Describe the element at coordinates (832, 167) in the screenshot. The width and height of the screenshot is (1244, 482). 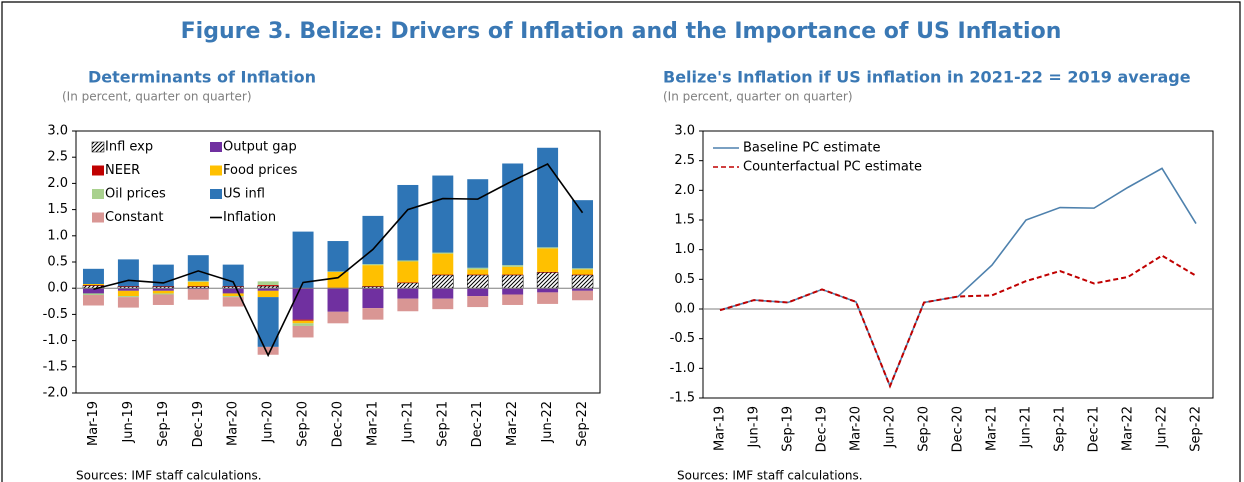
I see `legend-label: Counterfactual PC estimate` at that location.